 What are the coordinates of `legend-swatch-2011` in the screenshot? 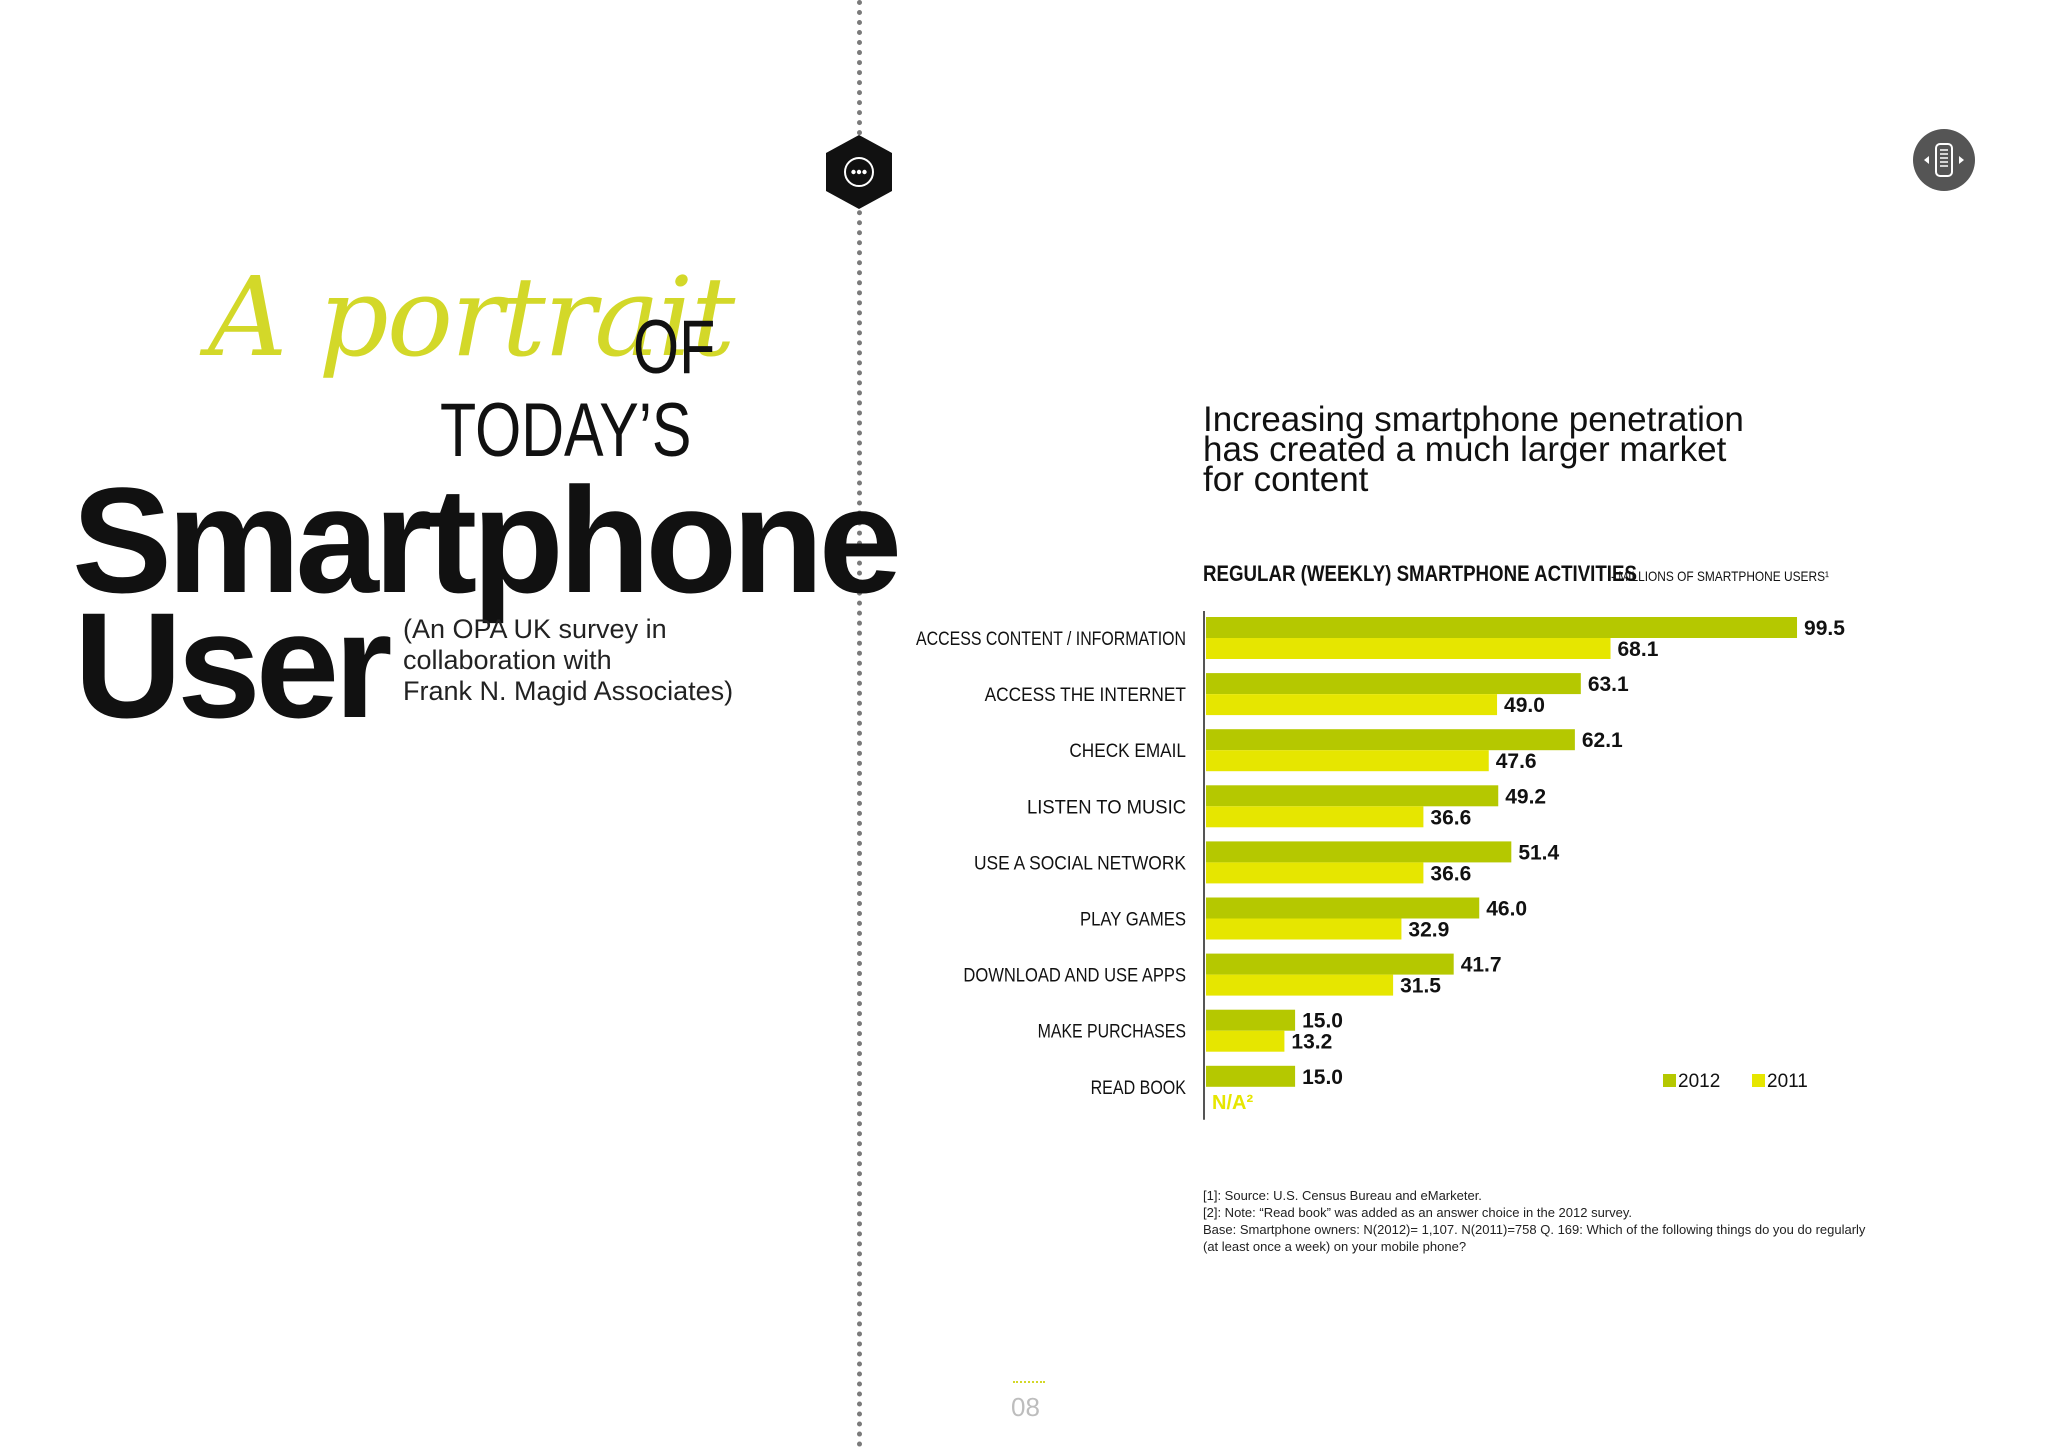 It's located at (1758, 1080).